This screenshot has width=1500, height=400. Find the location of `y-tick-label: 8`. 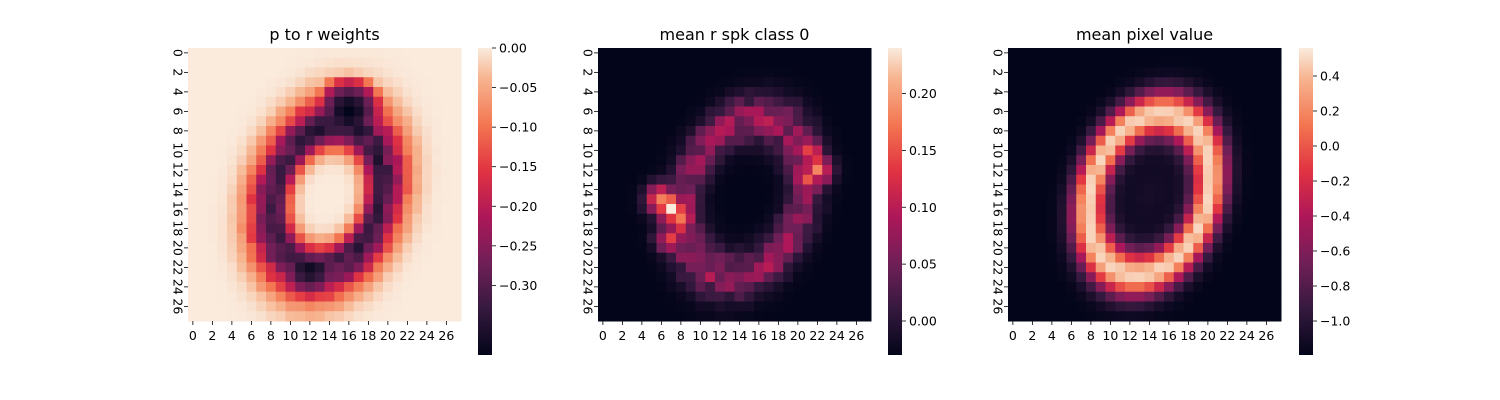

y-tick-label: 8 is located at coordinates (998, 131).